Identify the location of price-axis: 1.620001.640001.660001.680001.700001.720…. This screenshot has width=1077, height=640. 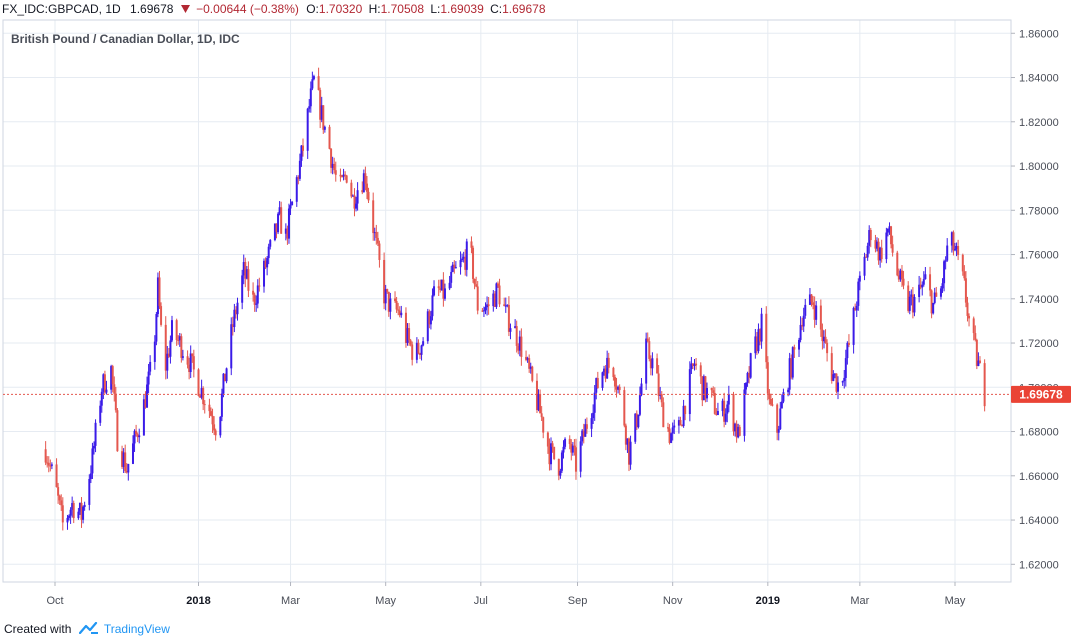
(1035, 299).